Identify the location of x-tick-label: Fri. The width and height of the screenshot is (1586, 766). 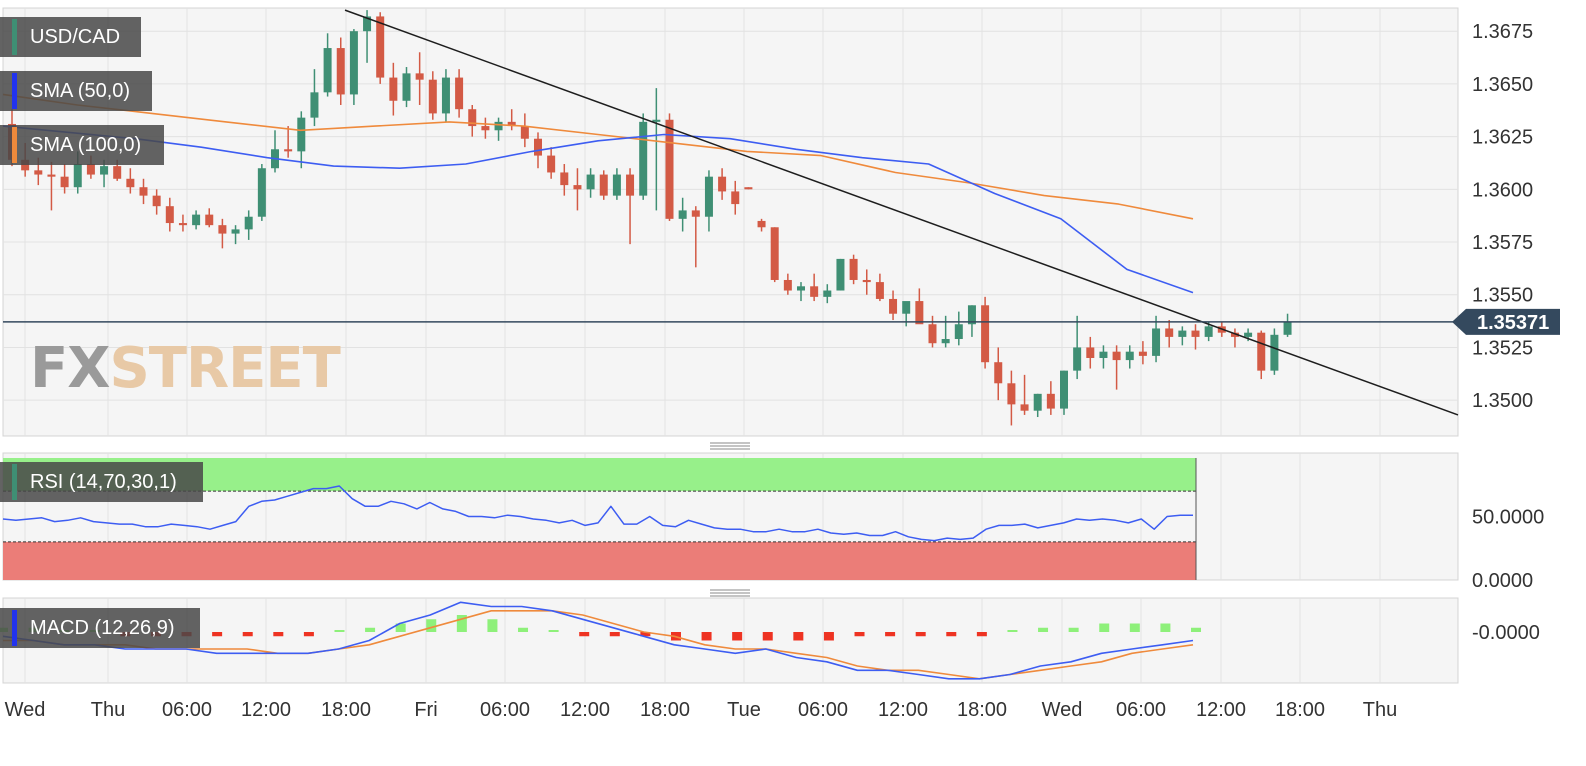
(425, 710).